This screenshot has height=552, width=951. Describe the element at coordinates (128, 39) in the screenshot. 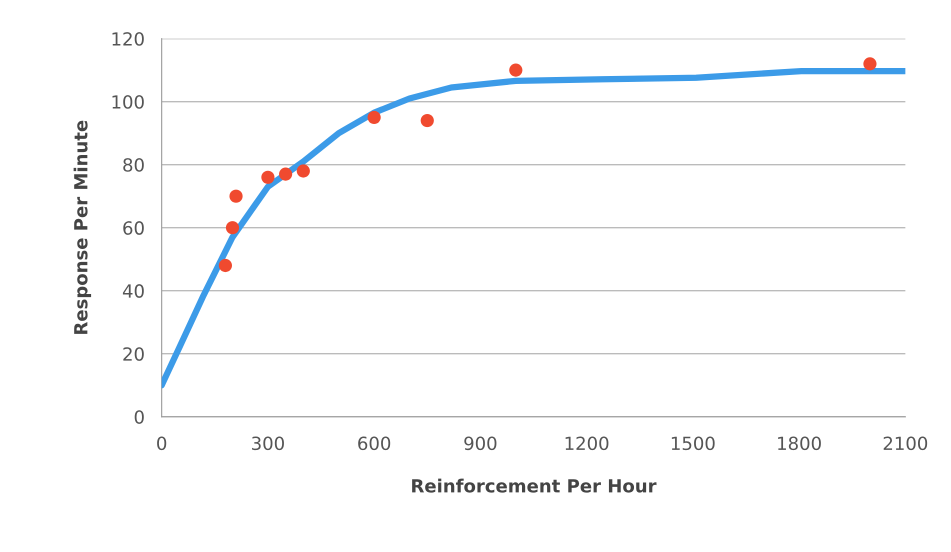

I see `y-tick-label: 120` at that location.